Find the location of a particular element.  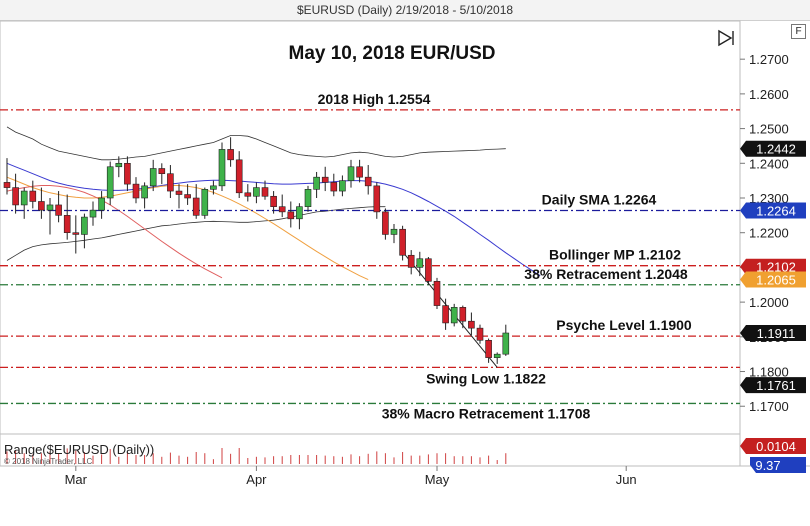

range-second-marker: 9.37 is located at coordinates (778, 465).